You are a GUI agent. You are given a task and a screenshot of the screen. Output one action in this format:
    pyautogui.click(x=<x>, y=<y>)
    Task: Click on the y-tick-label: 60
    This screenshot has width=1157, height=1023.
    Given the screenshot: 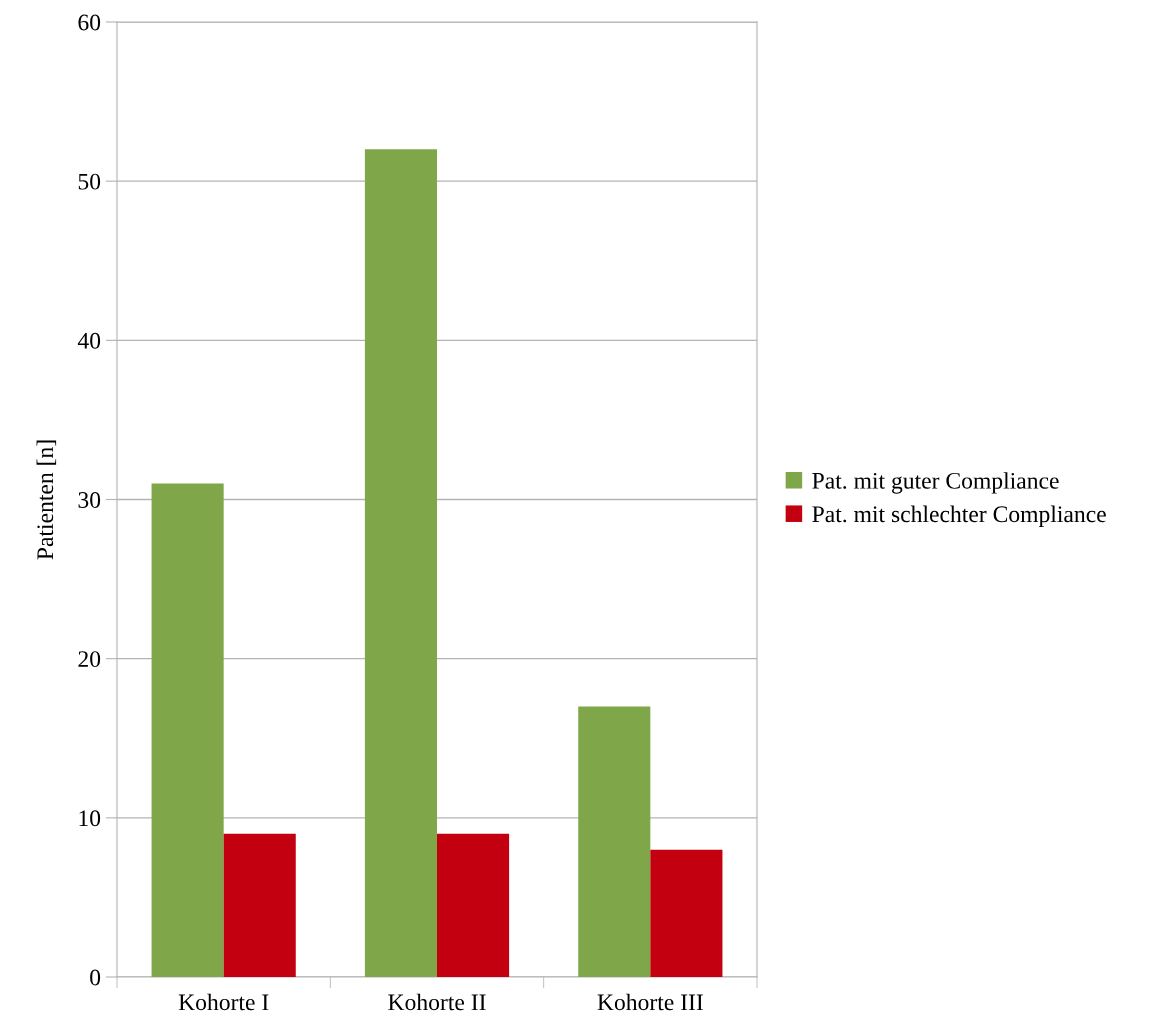 What is the action you would take?
    pyautogui.click(x=89, y=22)
    